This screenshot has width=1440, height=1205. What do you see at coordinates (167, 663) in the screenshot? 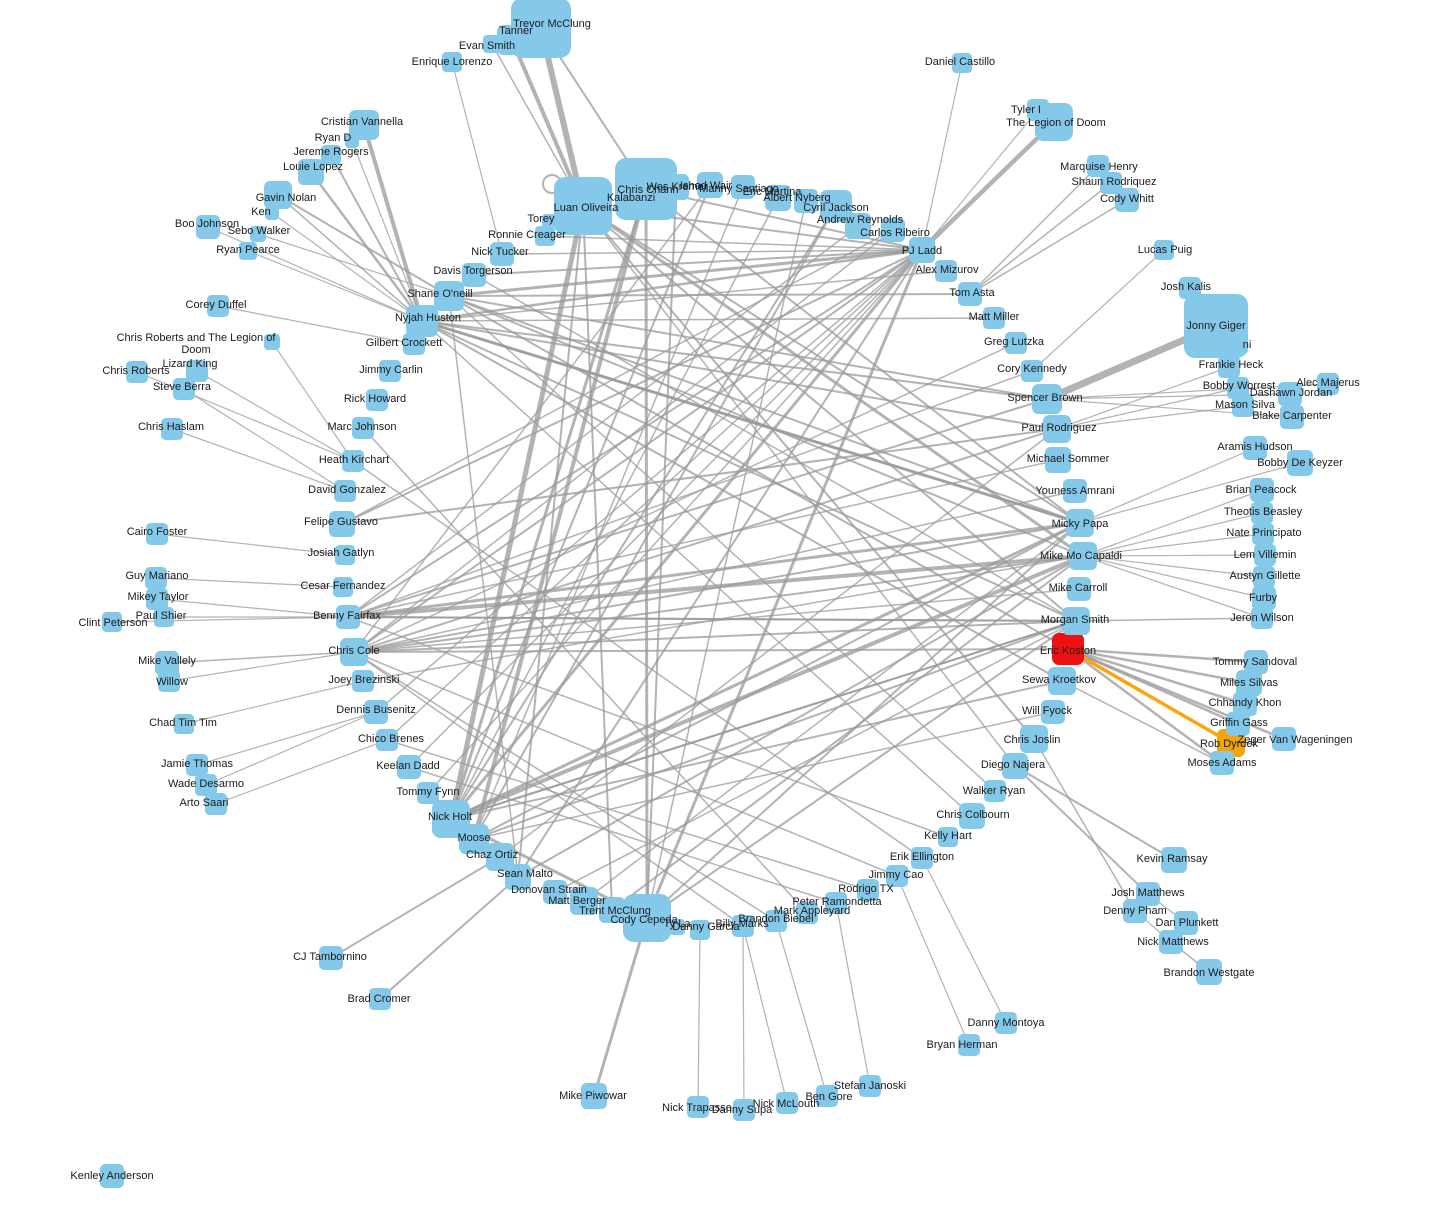
I see `graph-node-mike-vallely` at bounding box center [167, 663].